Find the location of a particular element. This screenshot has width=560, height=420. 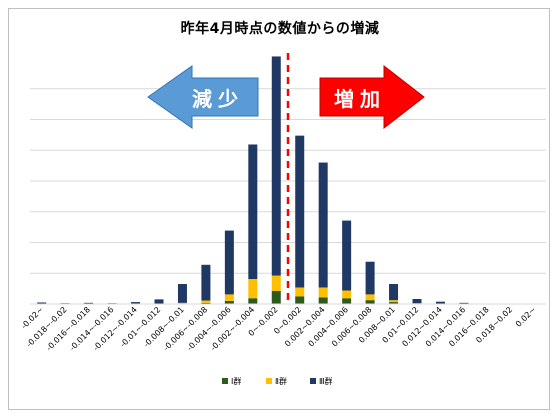

decrease-label: 減少 is located at coordinates (218, 99).